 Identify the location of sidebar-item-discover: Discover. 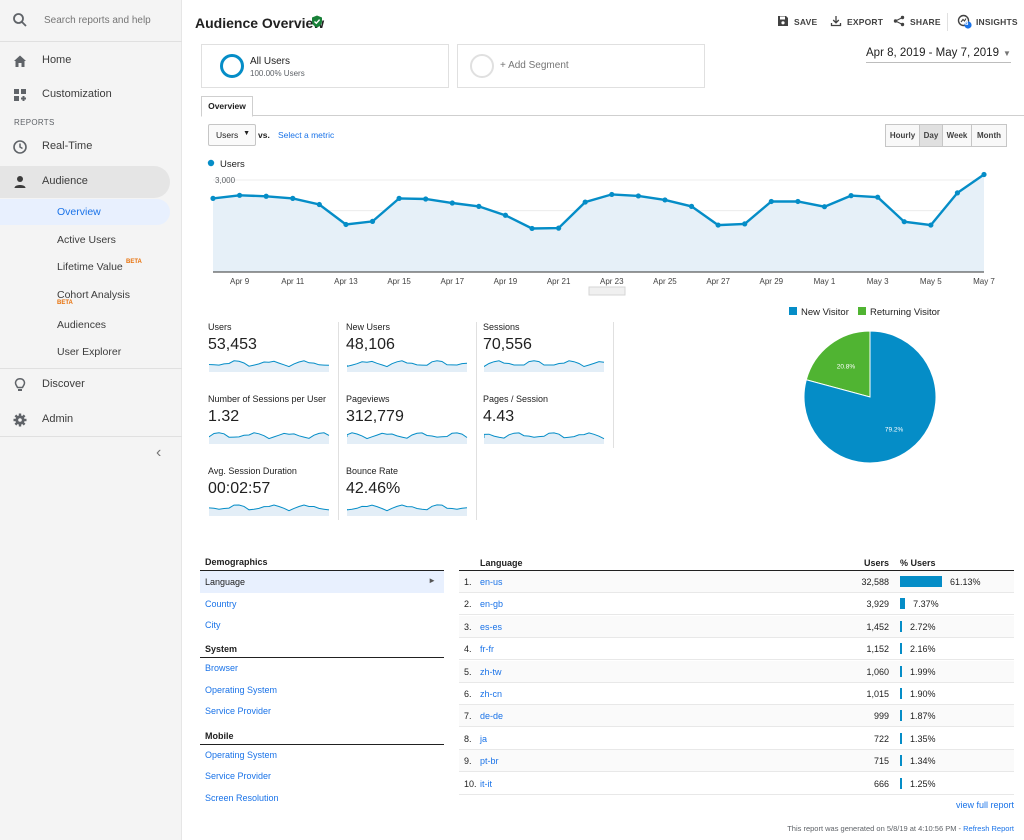
(91, 385).